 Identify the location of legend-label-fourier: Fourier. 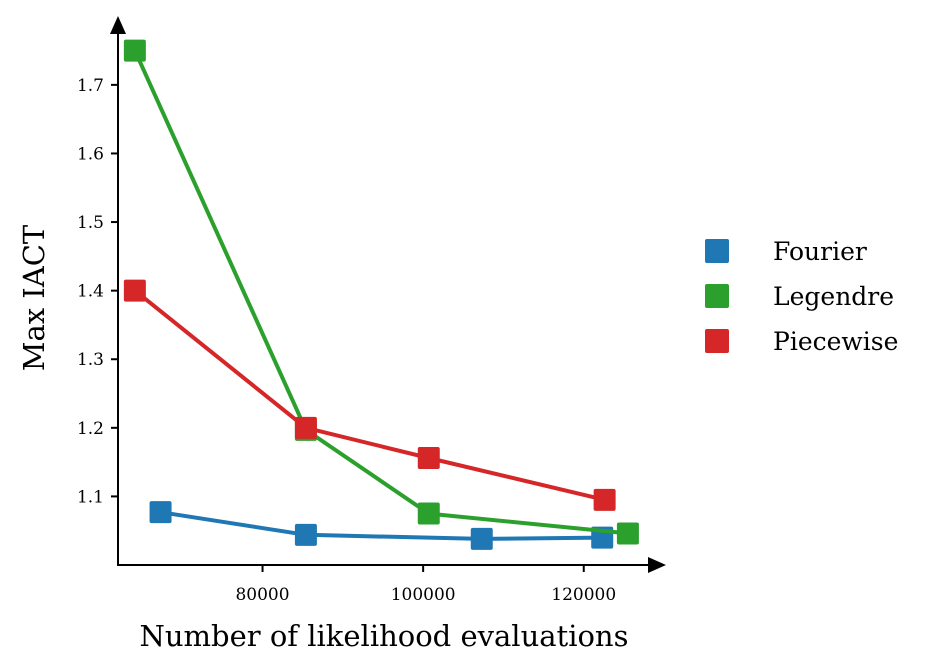
(820, 251).